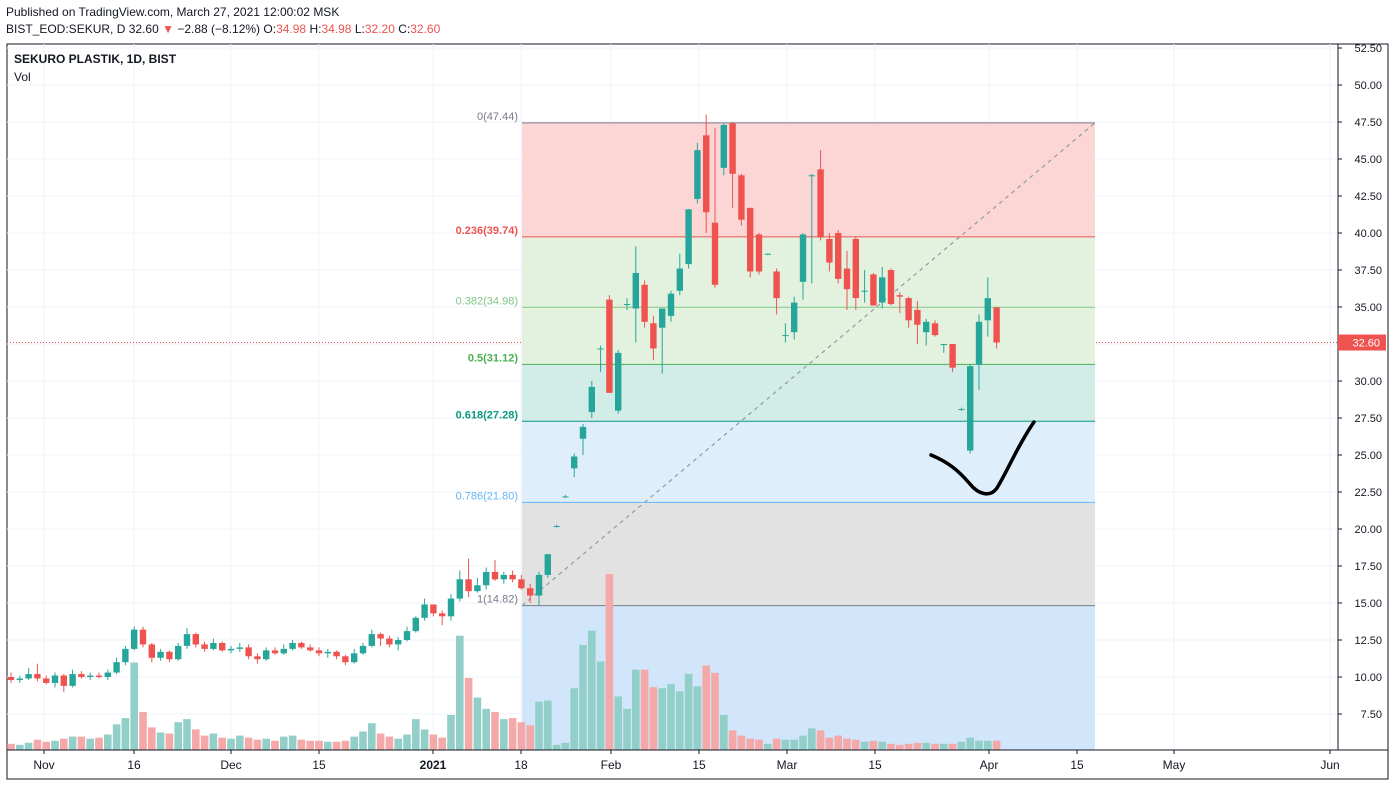 The height and width of the screenshot is (785, 1396). I want to click on price-change: −2.88 (−8.12%), so click(219, 29).